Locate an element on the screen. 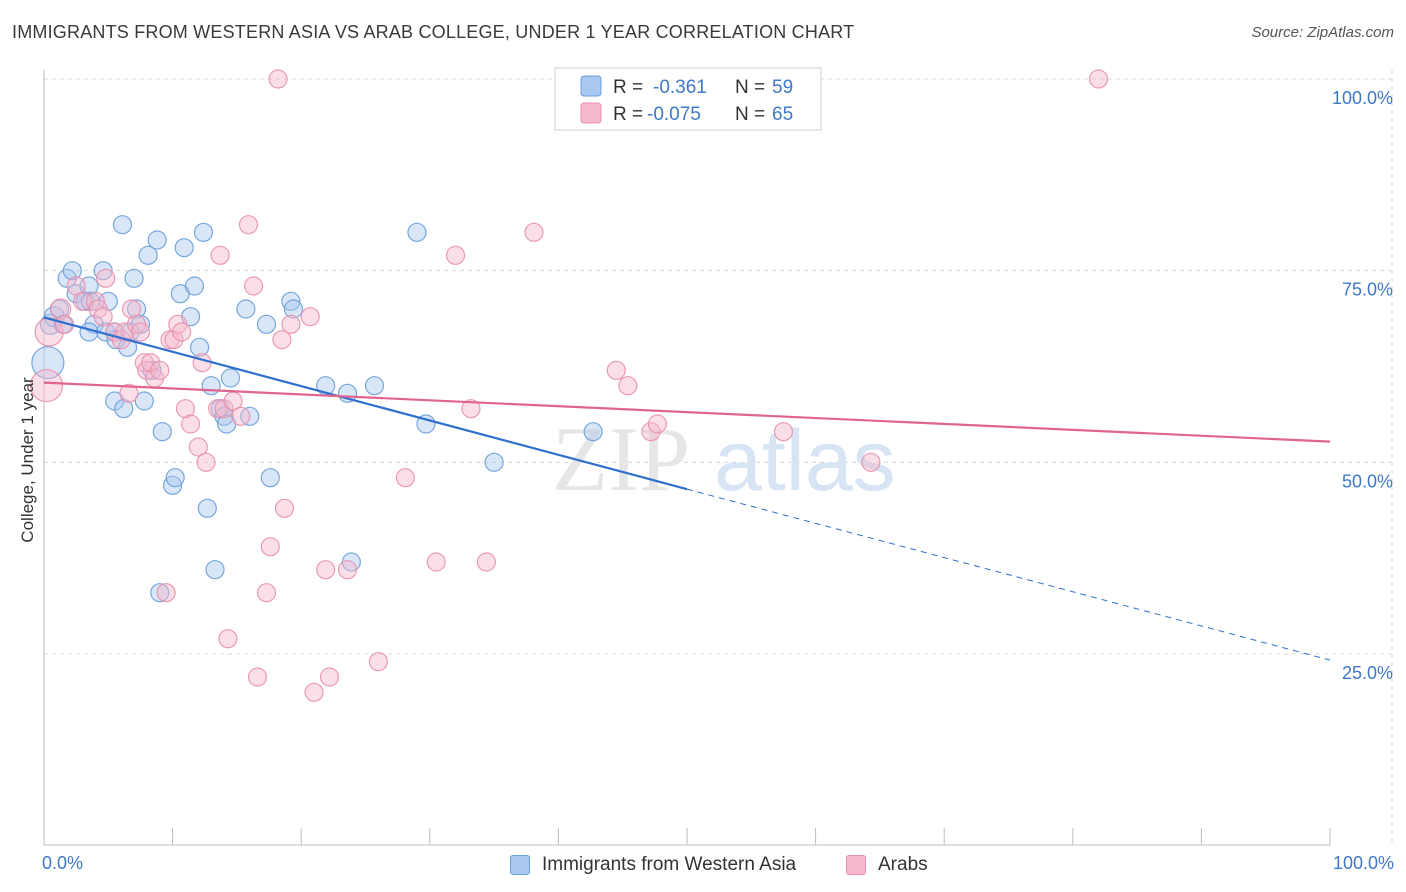 The width and height of the screenshot is (1406, 892). legend-n-value-pink: 65 is located at coordinates (782, 114).